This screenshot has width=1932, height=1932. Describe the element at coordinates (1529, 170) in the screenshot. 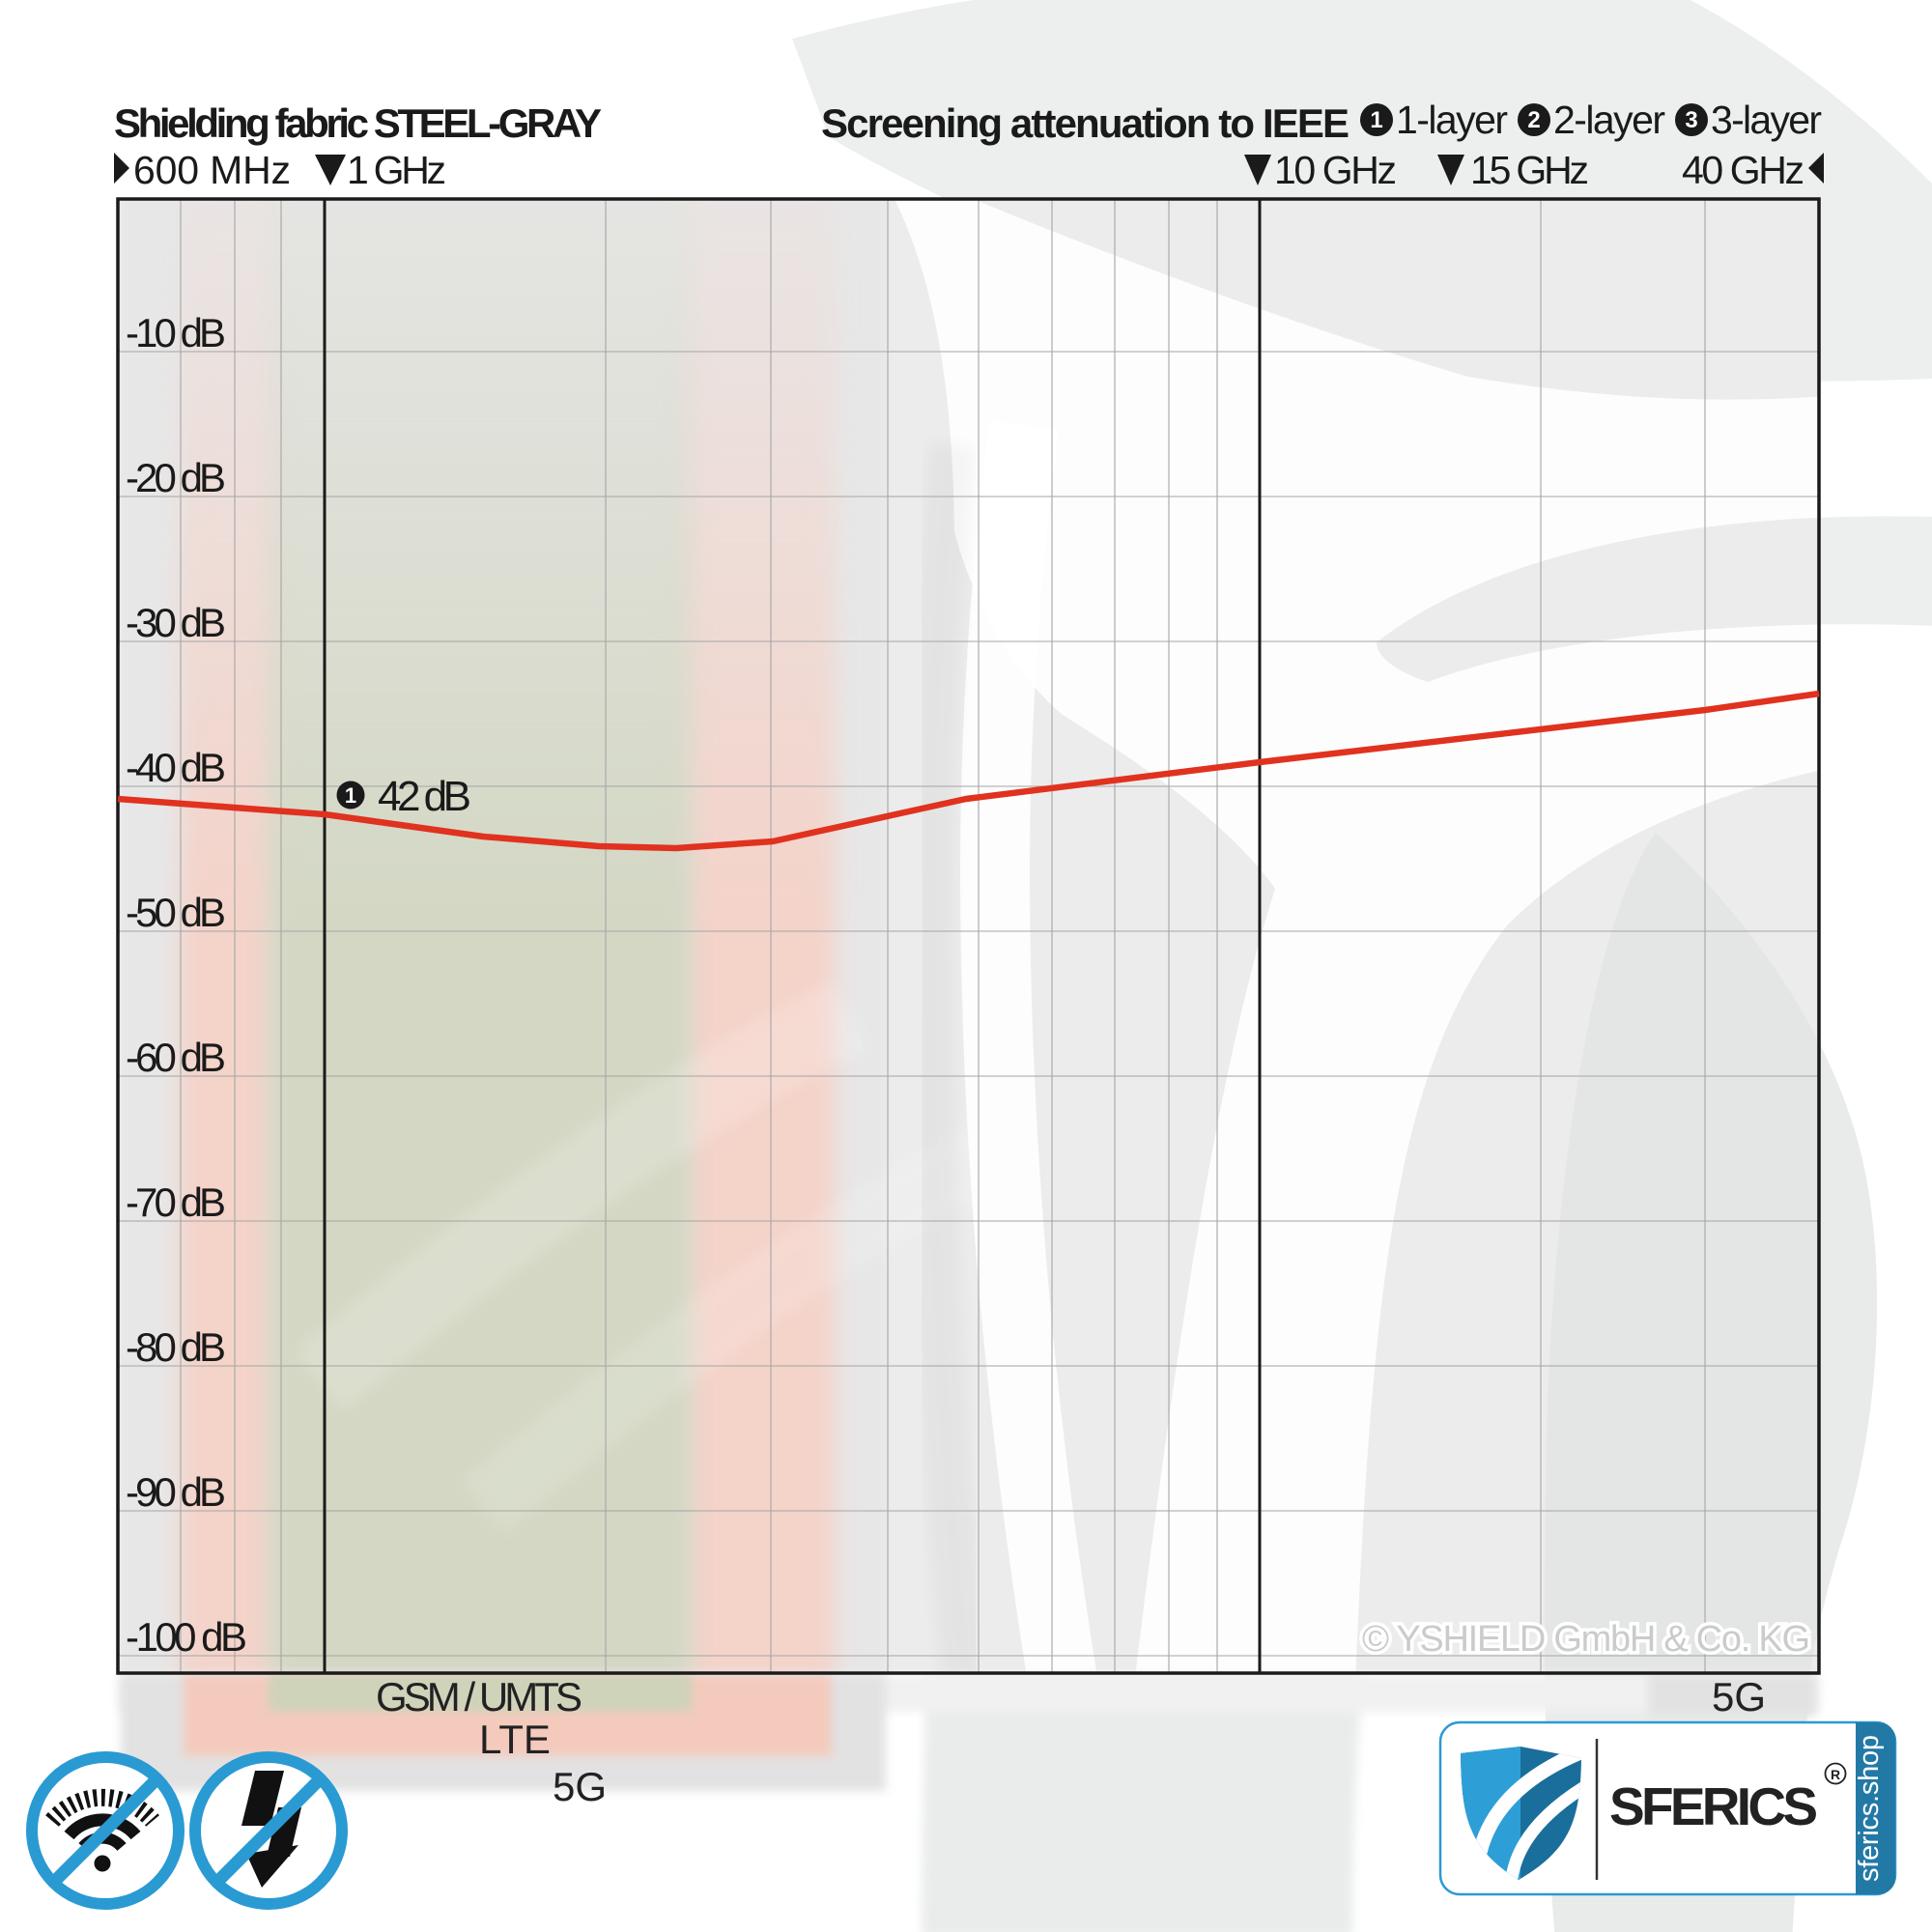

I see `svg-text: 15 GHz` at that location.